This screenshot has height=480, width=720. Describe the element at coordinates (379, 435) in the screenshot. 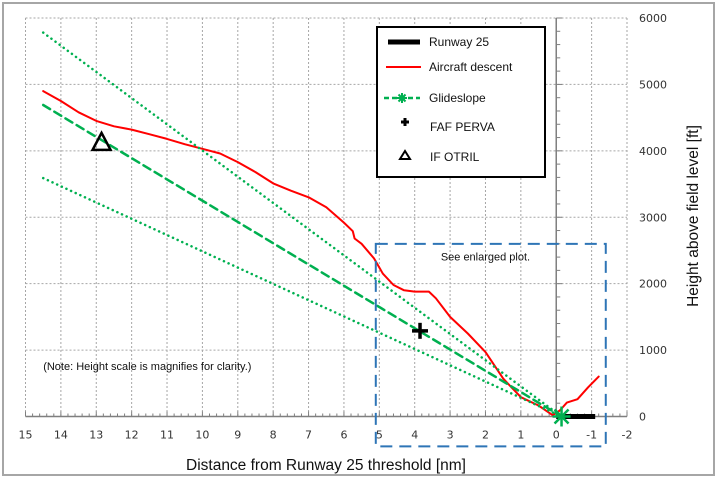

I see `x-tick-label: 5` at that location.